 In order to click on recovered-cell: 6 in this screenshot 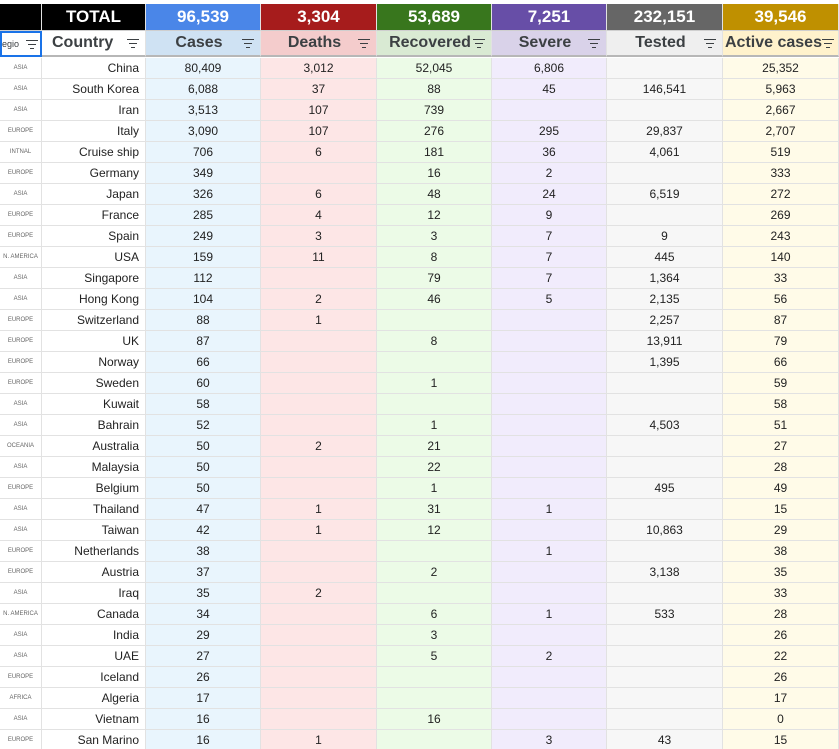, I will do `click(434, 614)`.